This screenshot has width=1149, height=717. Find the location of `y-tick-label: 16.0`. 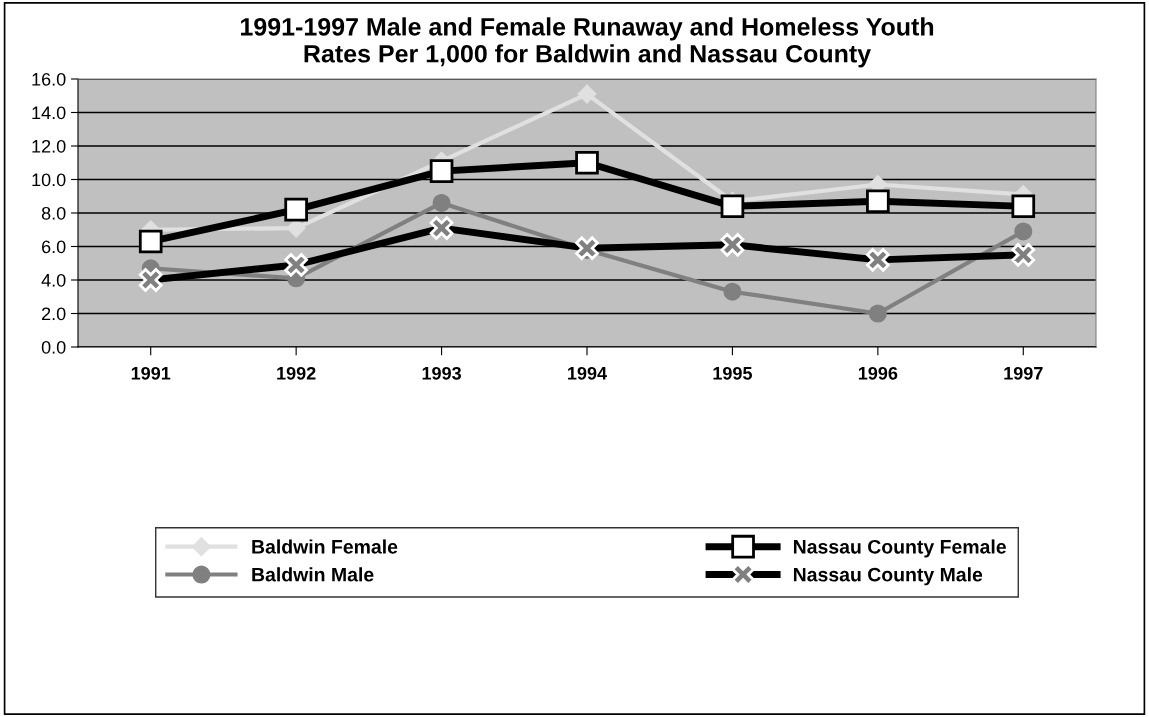

y-tick-label: 16.0 is located at coordinates (49, 79).